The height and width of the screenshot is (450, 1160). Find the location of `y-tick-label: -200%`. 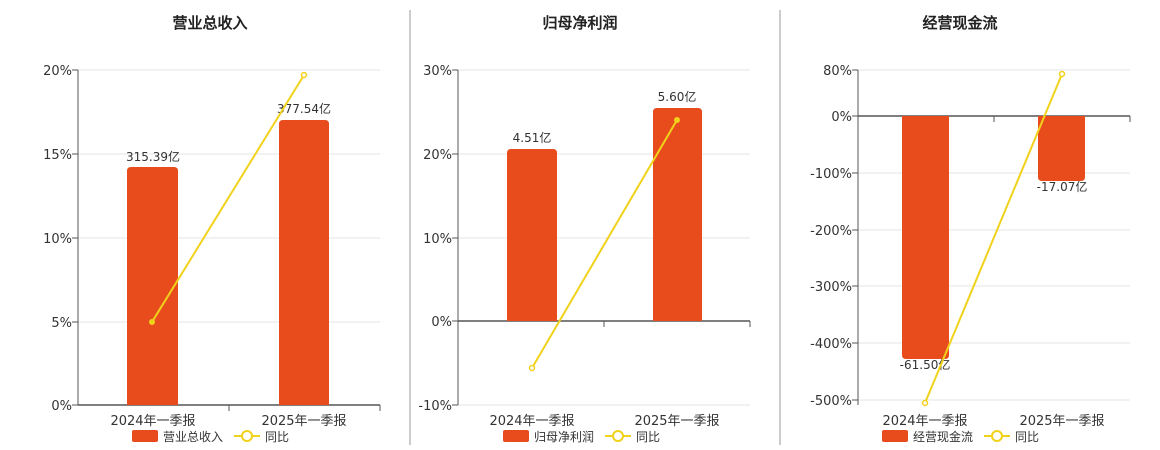

y-tick-label: -200% is located at coordinates (831, 231).